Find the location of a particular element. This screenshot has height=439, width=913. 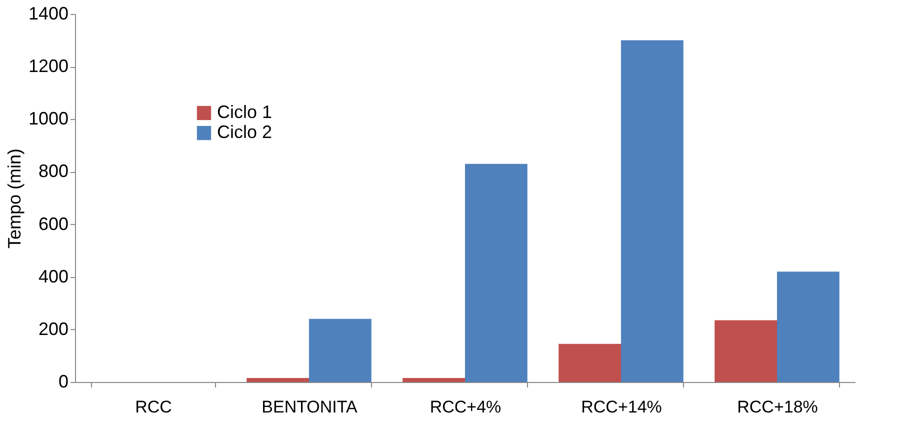

y-tick-label: 1000 is located at coordinates (48, 118).